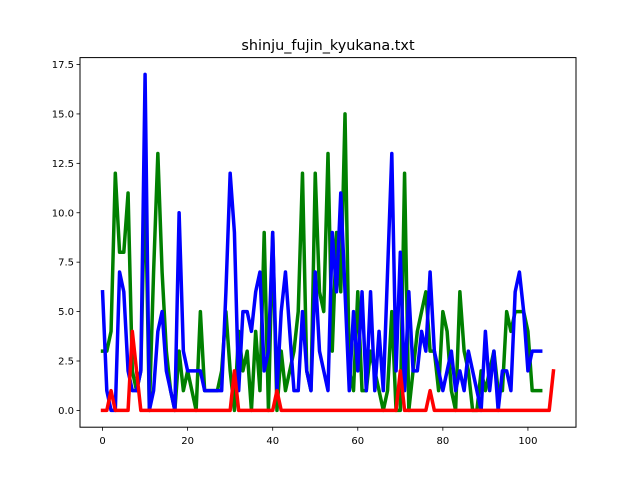 The height and width of the screenshot is (484, 640). What do you see at coordinates (66, 238) in the screenshot?
I see `y-axis-ticks: 0.0 2.5 5.0 7.5 10.0 12.5 15.0 17.5` at bounding box center [66, 238].